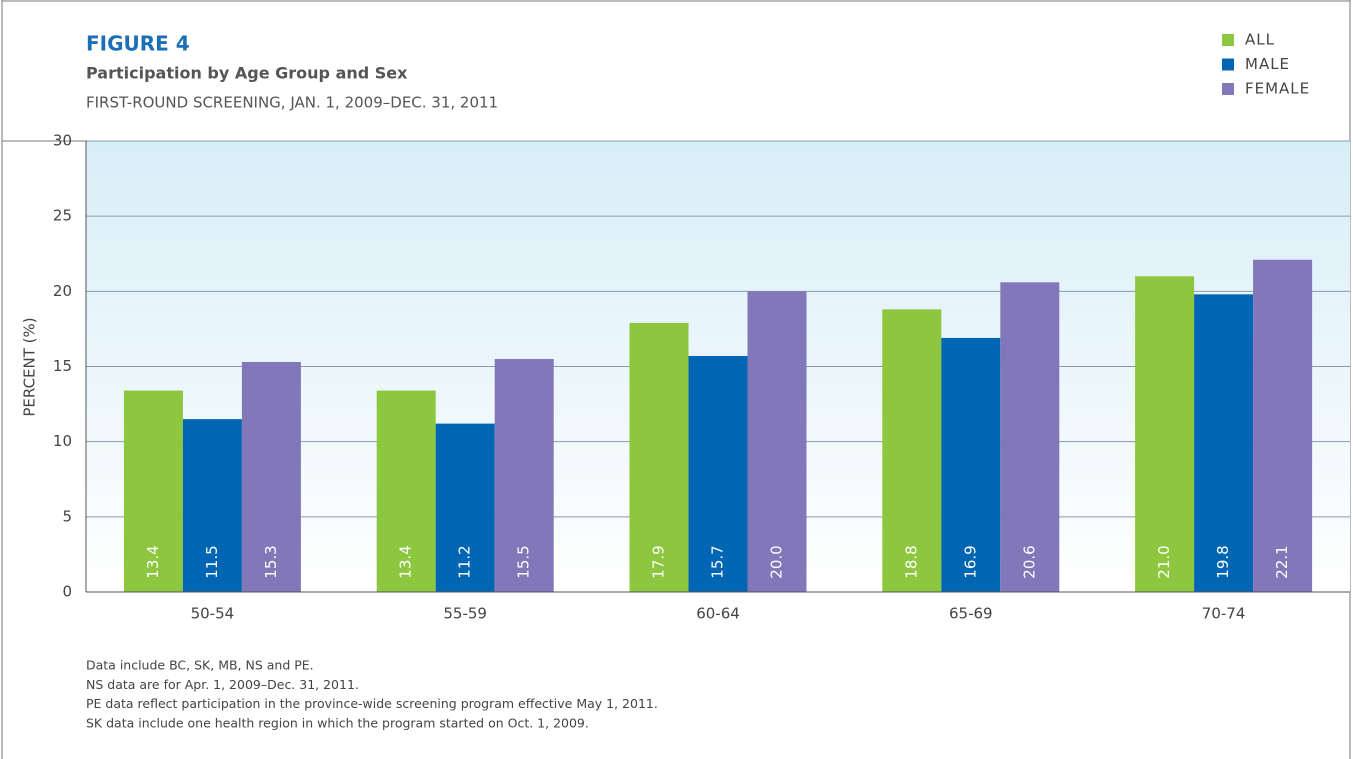 The image size is (1353, 759). What do you see at coordinates (1267, 64) in the screenshot?
I see `legend-label: MALE` at bounding box center [1267, 64].